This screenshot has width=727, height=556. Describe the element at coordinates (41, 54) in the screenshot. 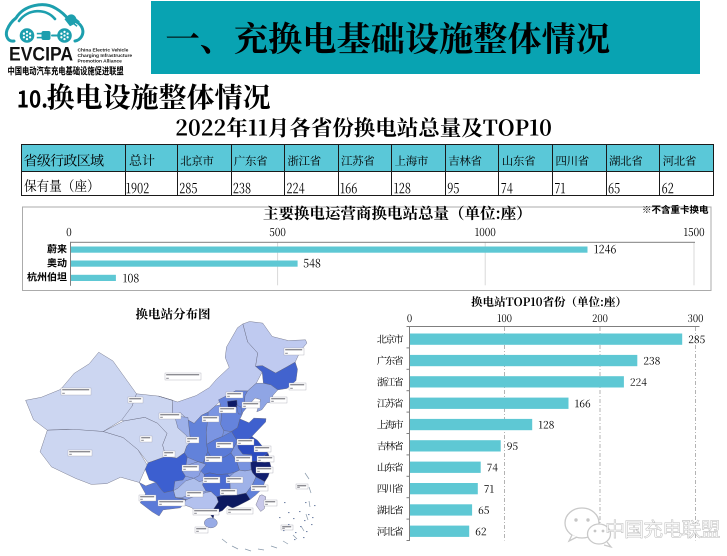

I see `svg-text: EVCIPA` at that location.